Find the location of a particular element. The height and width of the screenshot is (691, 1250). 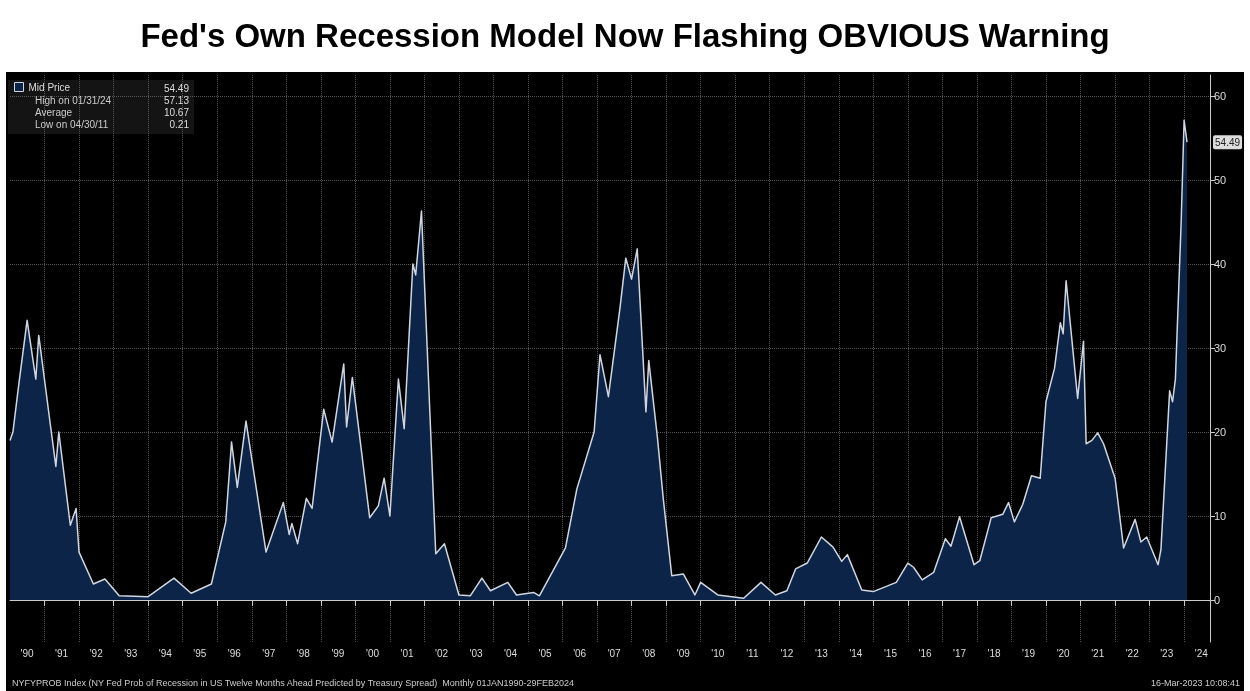

y-tick-label: 30 is located at coordinates (1220, 348).